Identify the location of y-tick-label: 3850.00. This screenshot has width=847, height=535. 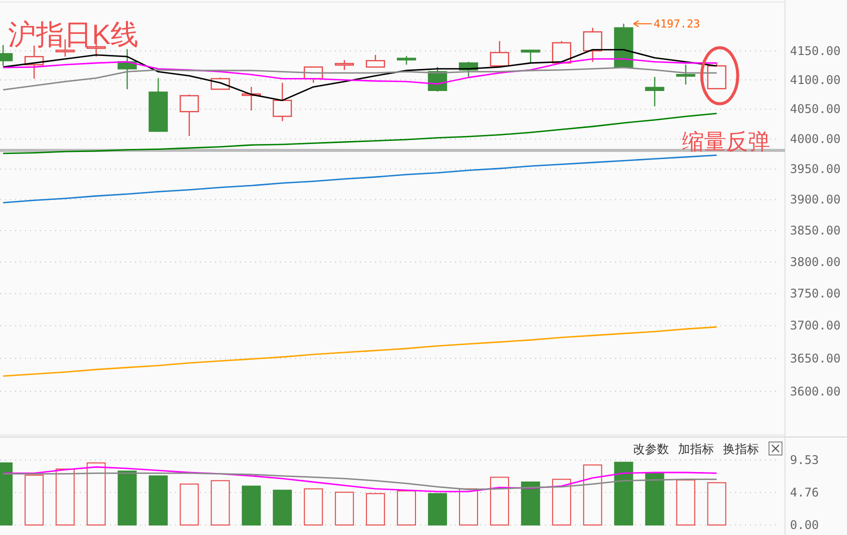
(815, 231).